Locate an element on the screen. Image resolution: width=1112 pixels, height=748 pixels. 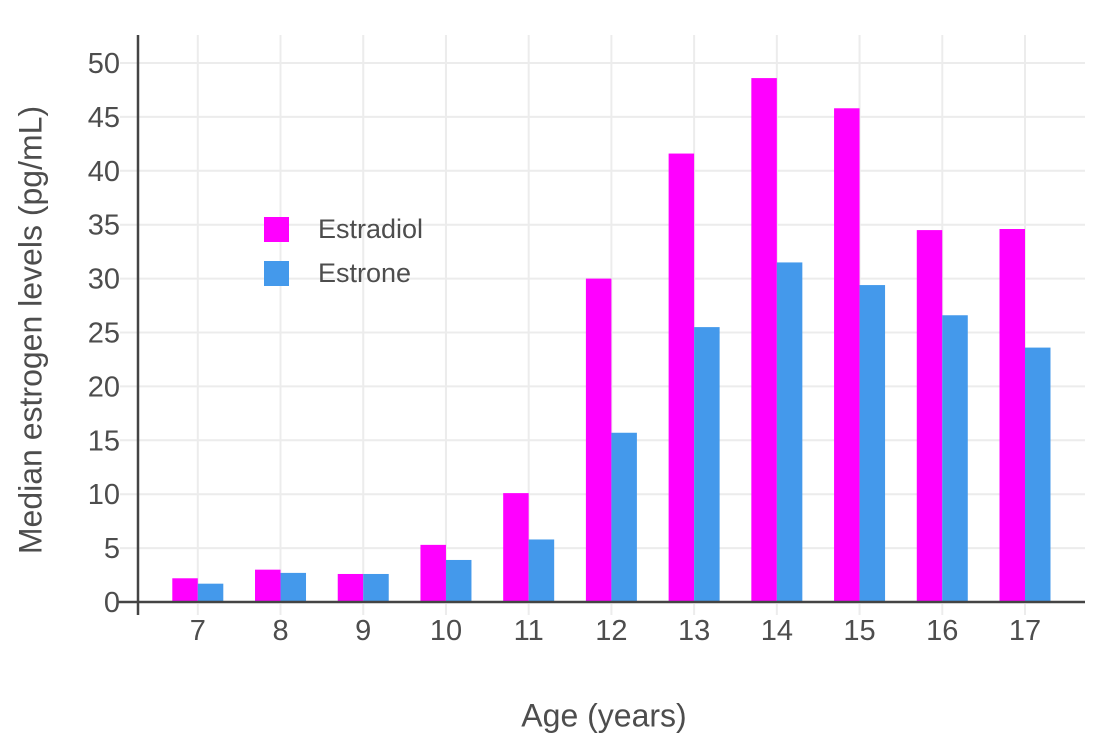
y-tick-labels: 0 5 10 15 20 25 30 35 40 45 50 is located at coordinates (104, 333).